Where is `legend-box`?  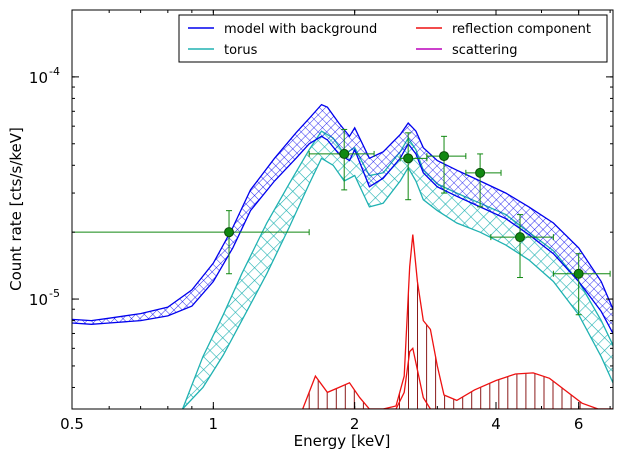
legend-box is located at coordinates (393, 38).